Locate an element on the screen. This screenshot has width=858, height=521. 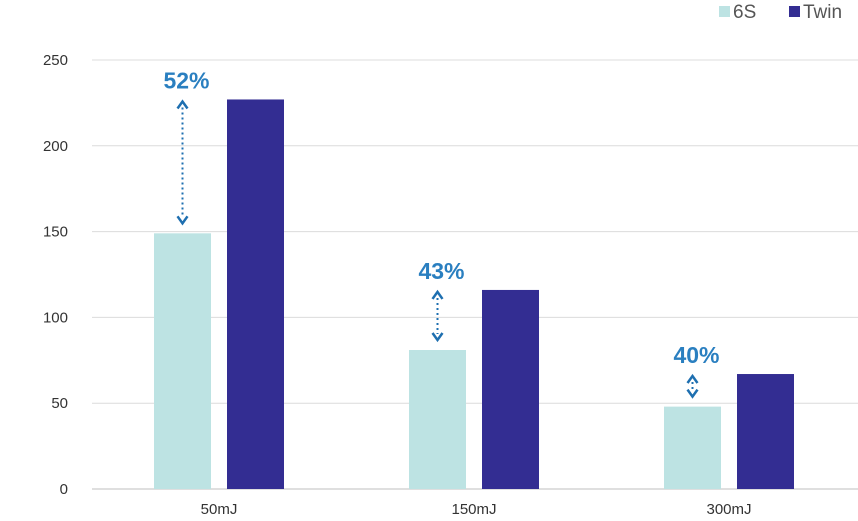
legend-swatch-twin is located at coordinates (794, 11).